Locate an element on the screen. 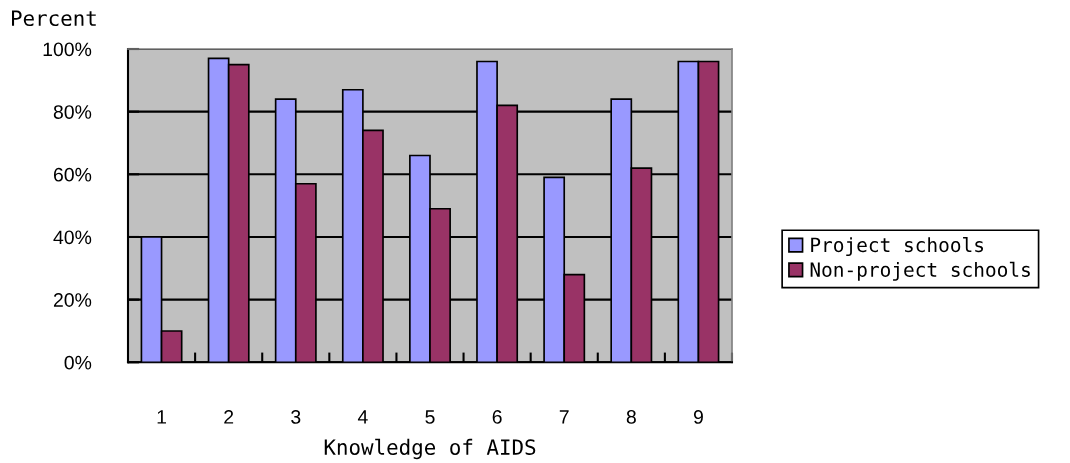 The height and width of the screenshot is (463, 1070). y-tick-label: 0% is located at coordinates (78, 362).